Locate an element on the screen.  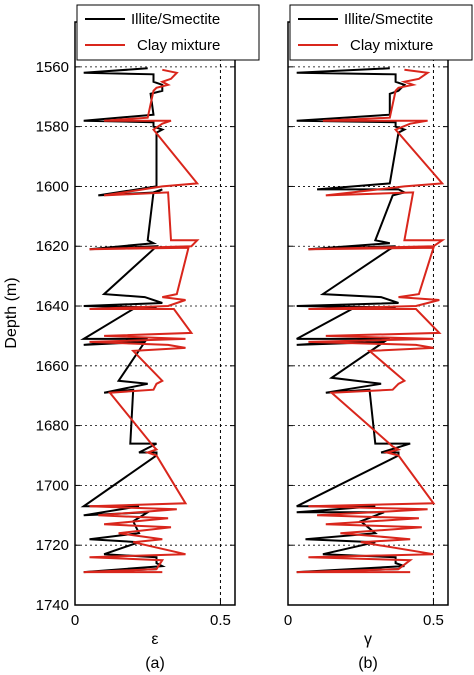
panel-b-legend-box is located at coordinates (381, 32).